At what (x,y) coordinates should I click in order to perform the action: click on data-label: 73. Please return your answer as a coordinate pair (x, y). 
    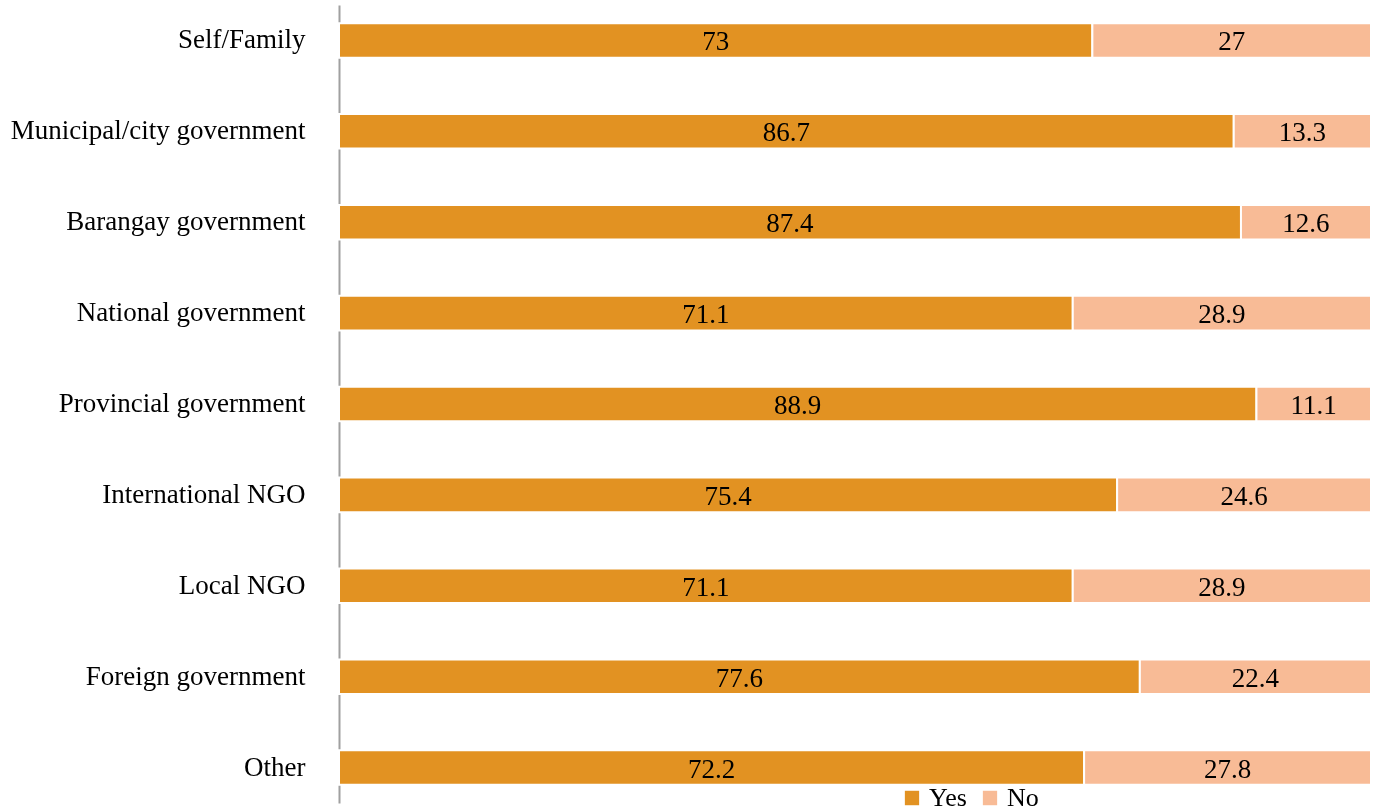
    Looking at the image, I should click on (716, 41).